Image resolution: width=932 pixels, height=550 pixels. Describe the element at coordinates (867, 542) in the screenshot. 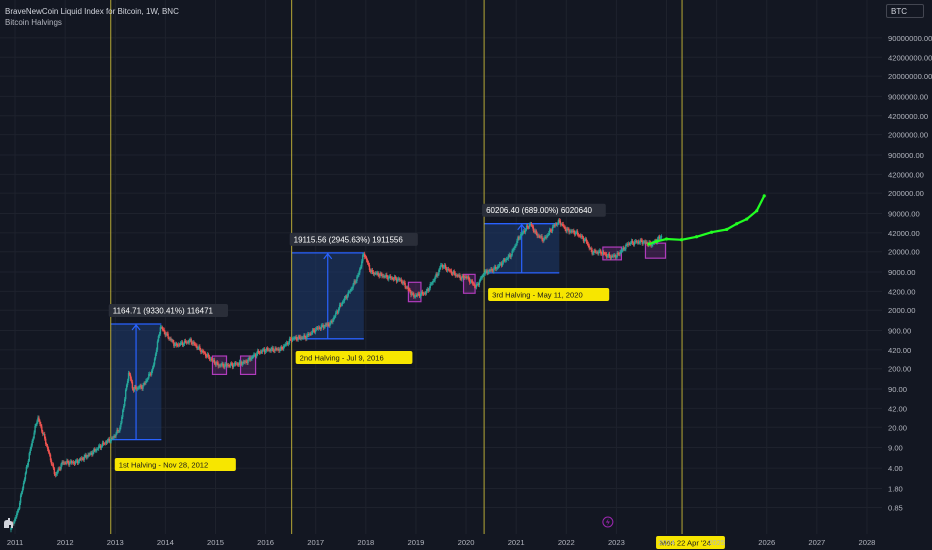

I see `x-tick-label: 2028` at that location.